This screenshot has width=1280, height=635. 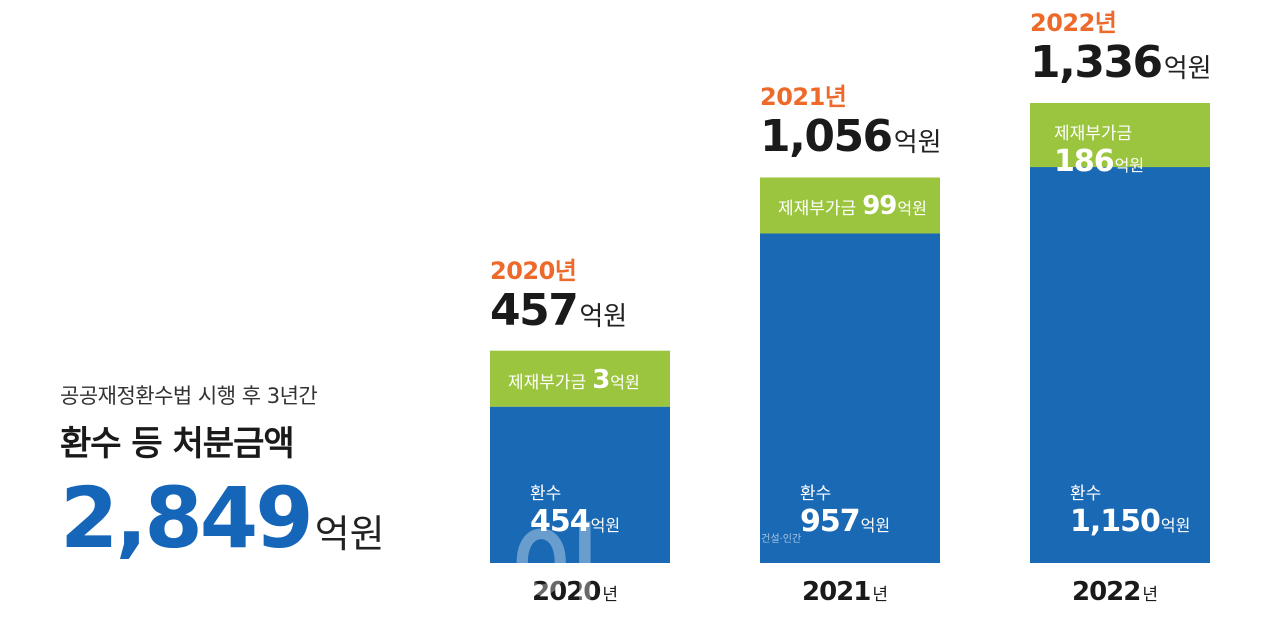 I want to click on bar-refund-2021, so click(x=850, y=398).